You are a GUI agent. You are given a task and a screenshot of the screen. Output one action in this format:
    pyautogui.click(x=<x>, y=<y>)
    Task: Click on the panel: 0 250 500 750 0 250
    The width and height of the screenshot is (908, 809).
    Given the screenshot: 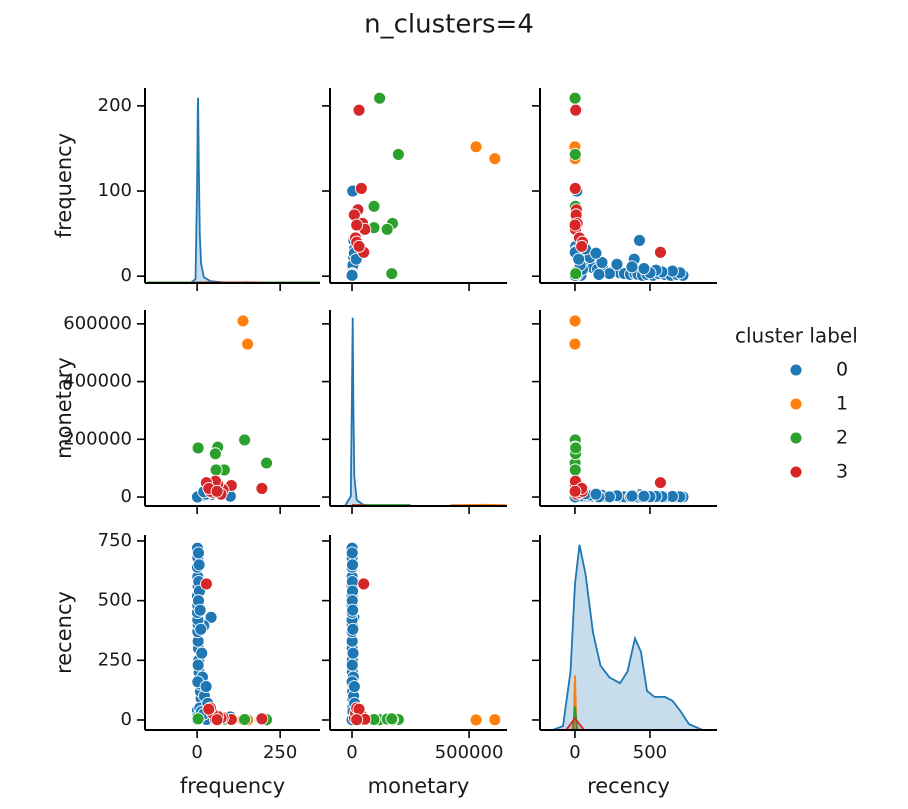 What is the action you would take?
    pyautogui.click(x=209, y=646)
    